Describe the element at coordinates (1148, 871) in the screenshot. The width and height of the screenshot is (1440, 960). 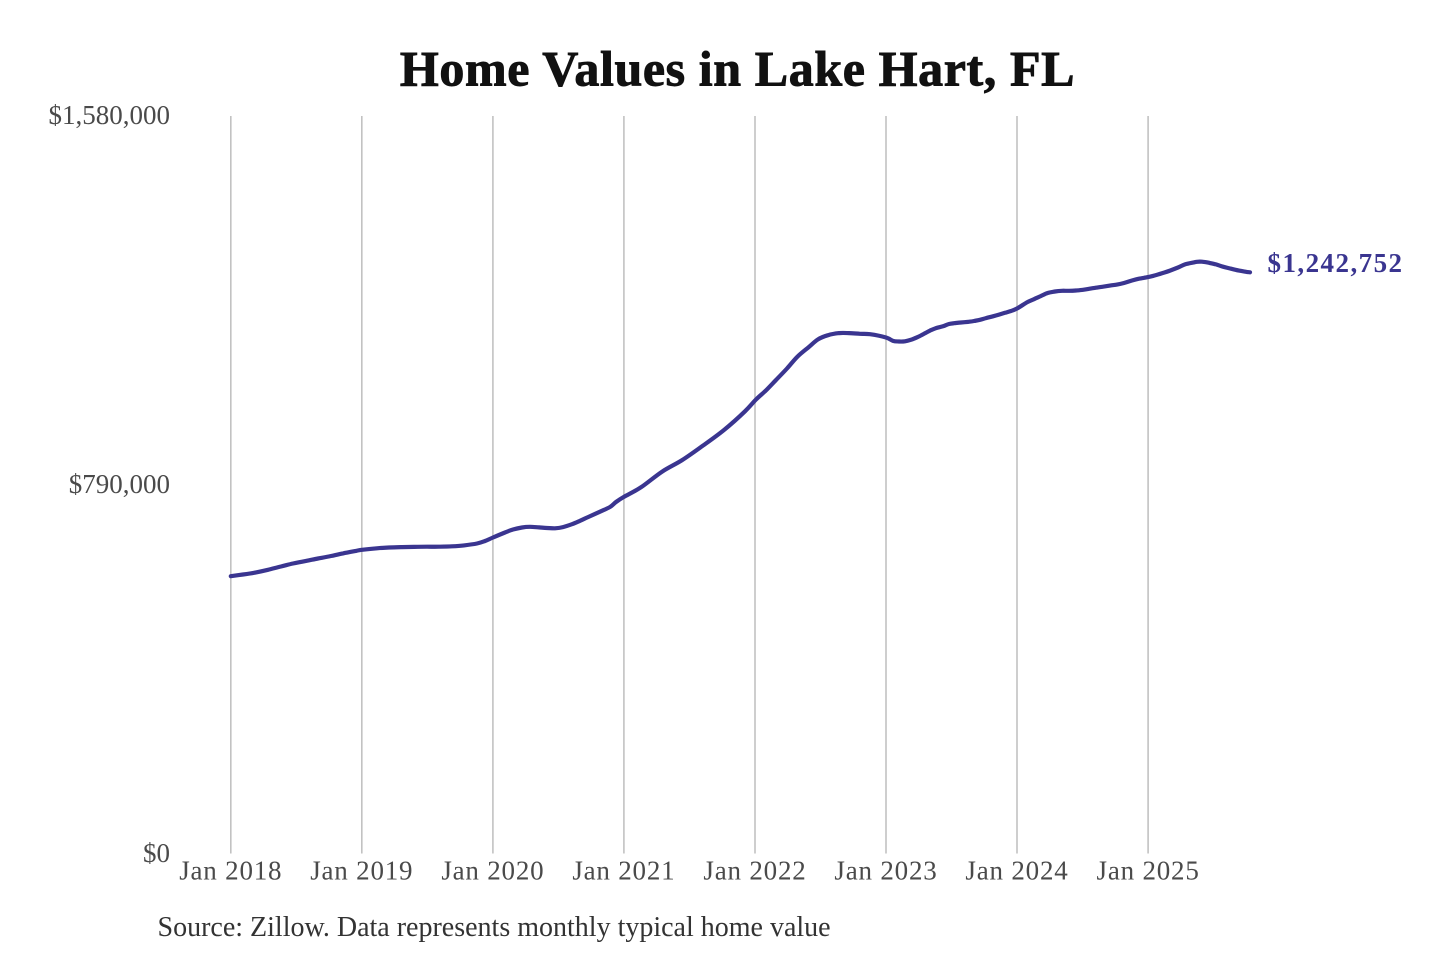
I see `svg-text: Jan 2025` at that location.